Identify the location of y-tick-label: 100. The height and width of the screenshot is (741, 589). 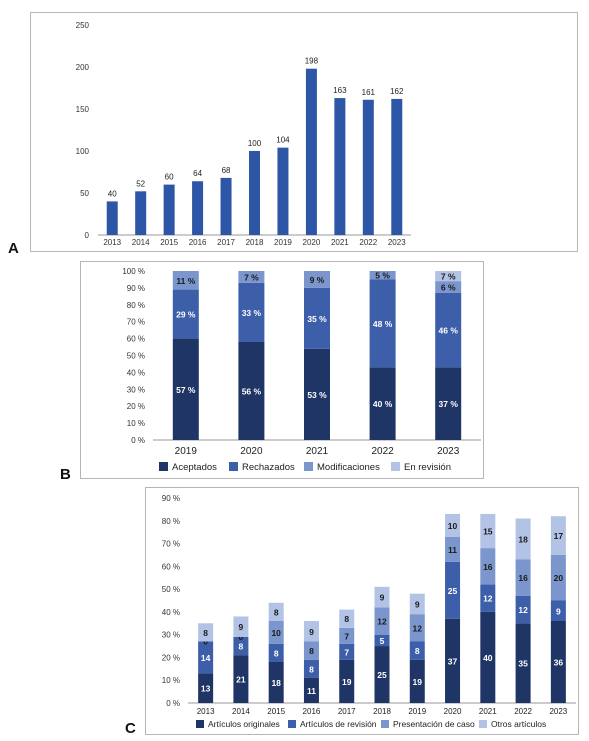
(83, 151).